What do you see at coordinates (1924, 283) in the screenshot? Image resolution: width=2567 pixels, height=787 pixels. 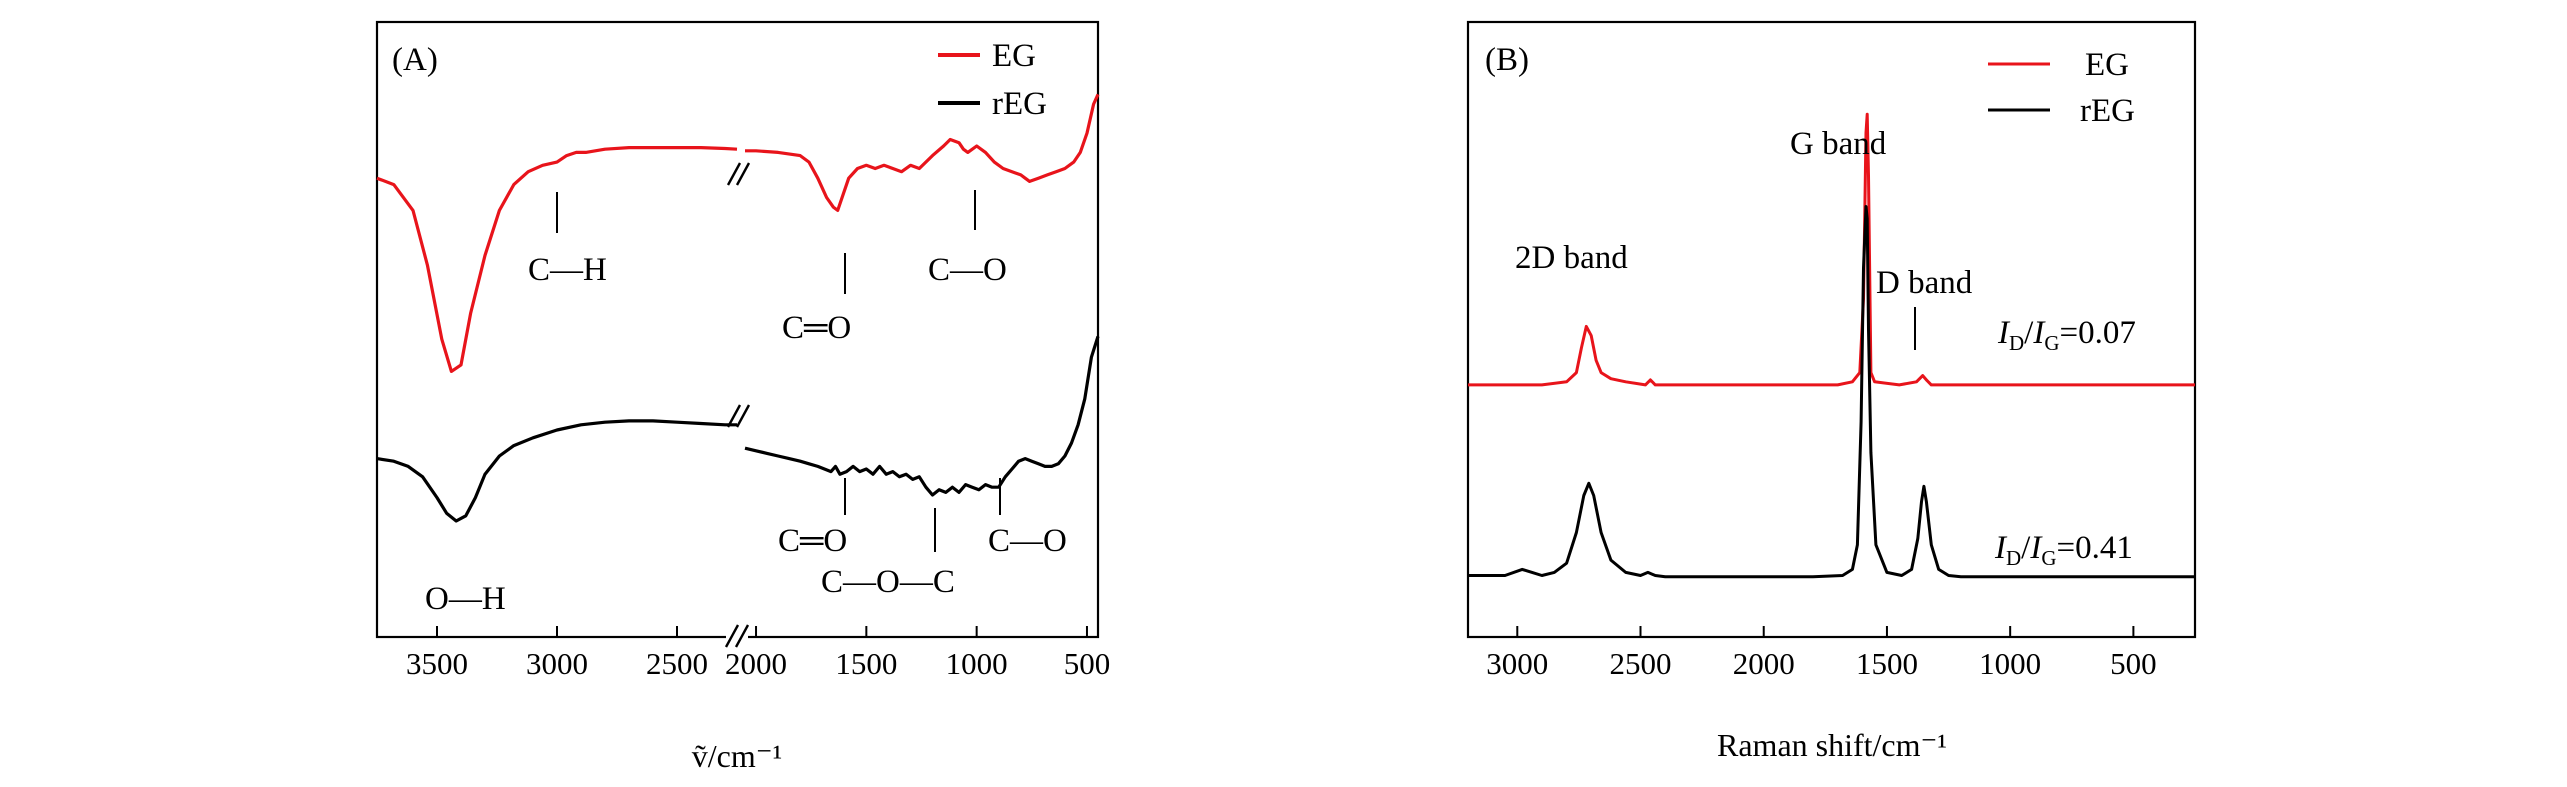 I see `annotation-d-band: D band` at bounding box center [1924, 283].